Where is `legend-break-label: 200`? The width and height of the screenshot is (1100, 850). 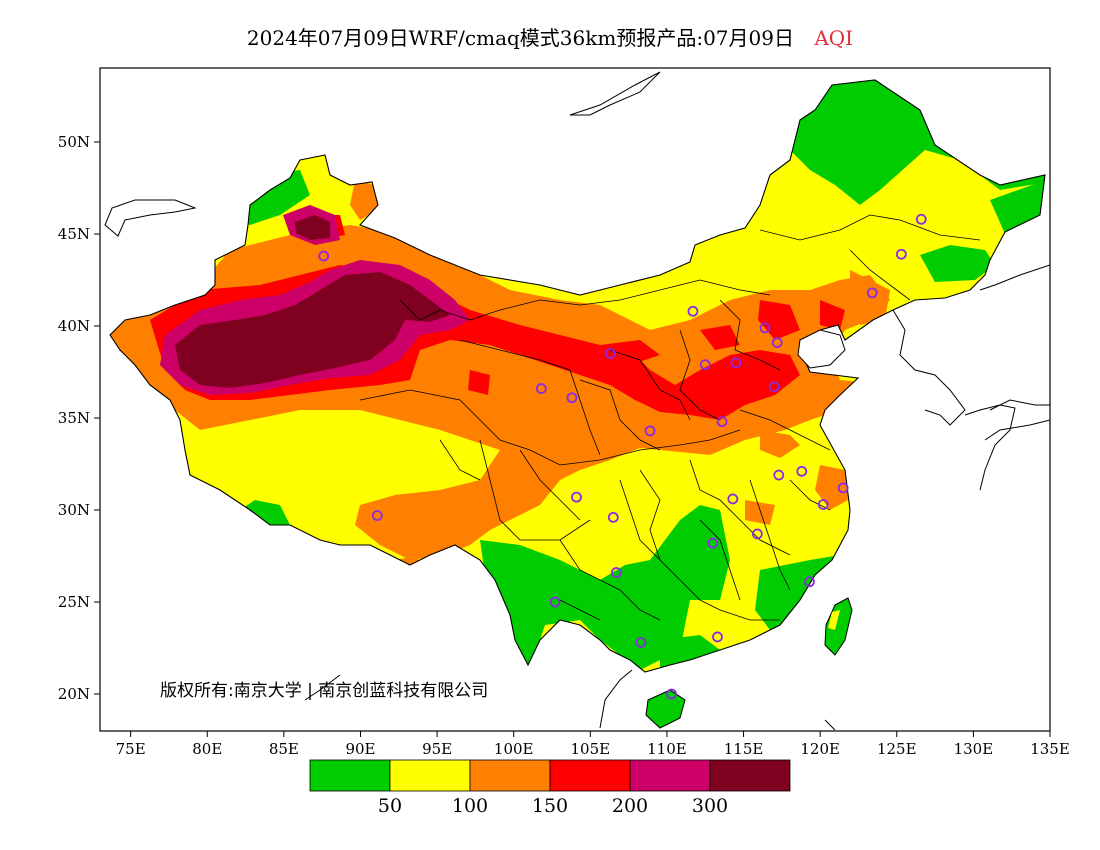
legend-break-label: 200 is located at coordinates (630, 806).